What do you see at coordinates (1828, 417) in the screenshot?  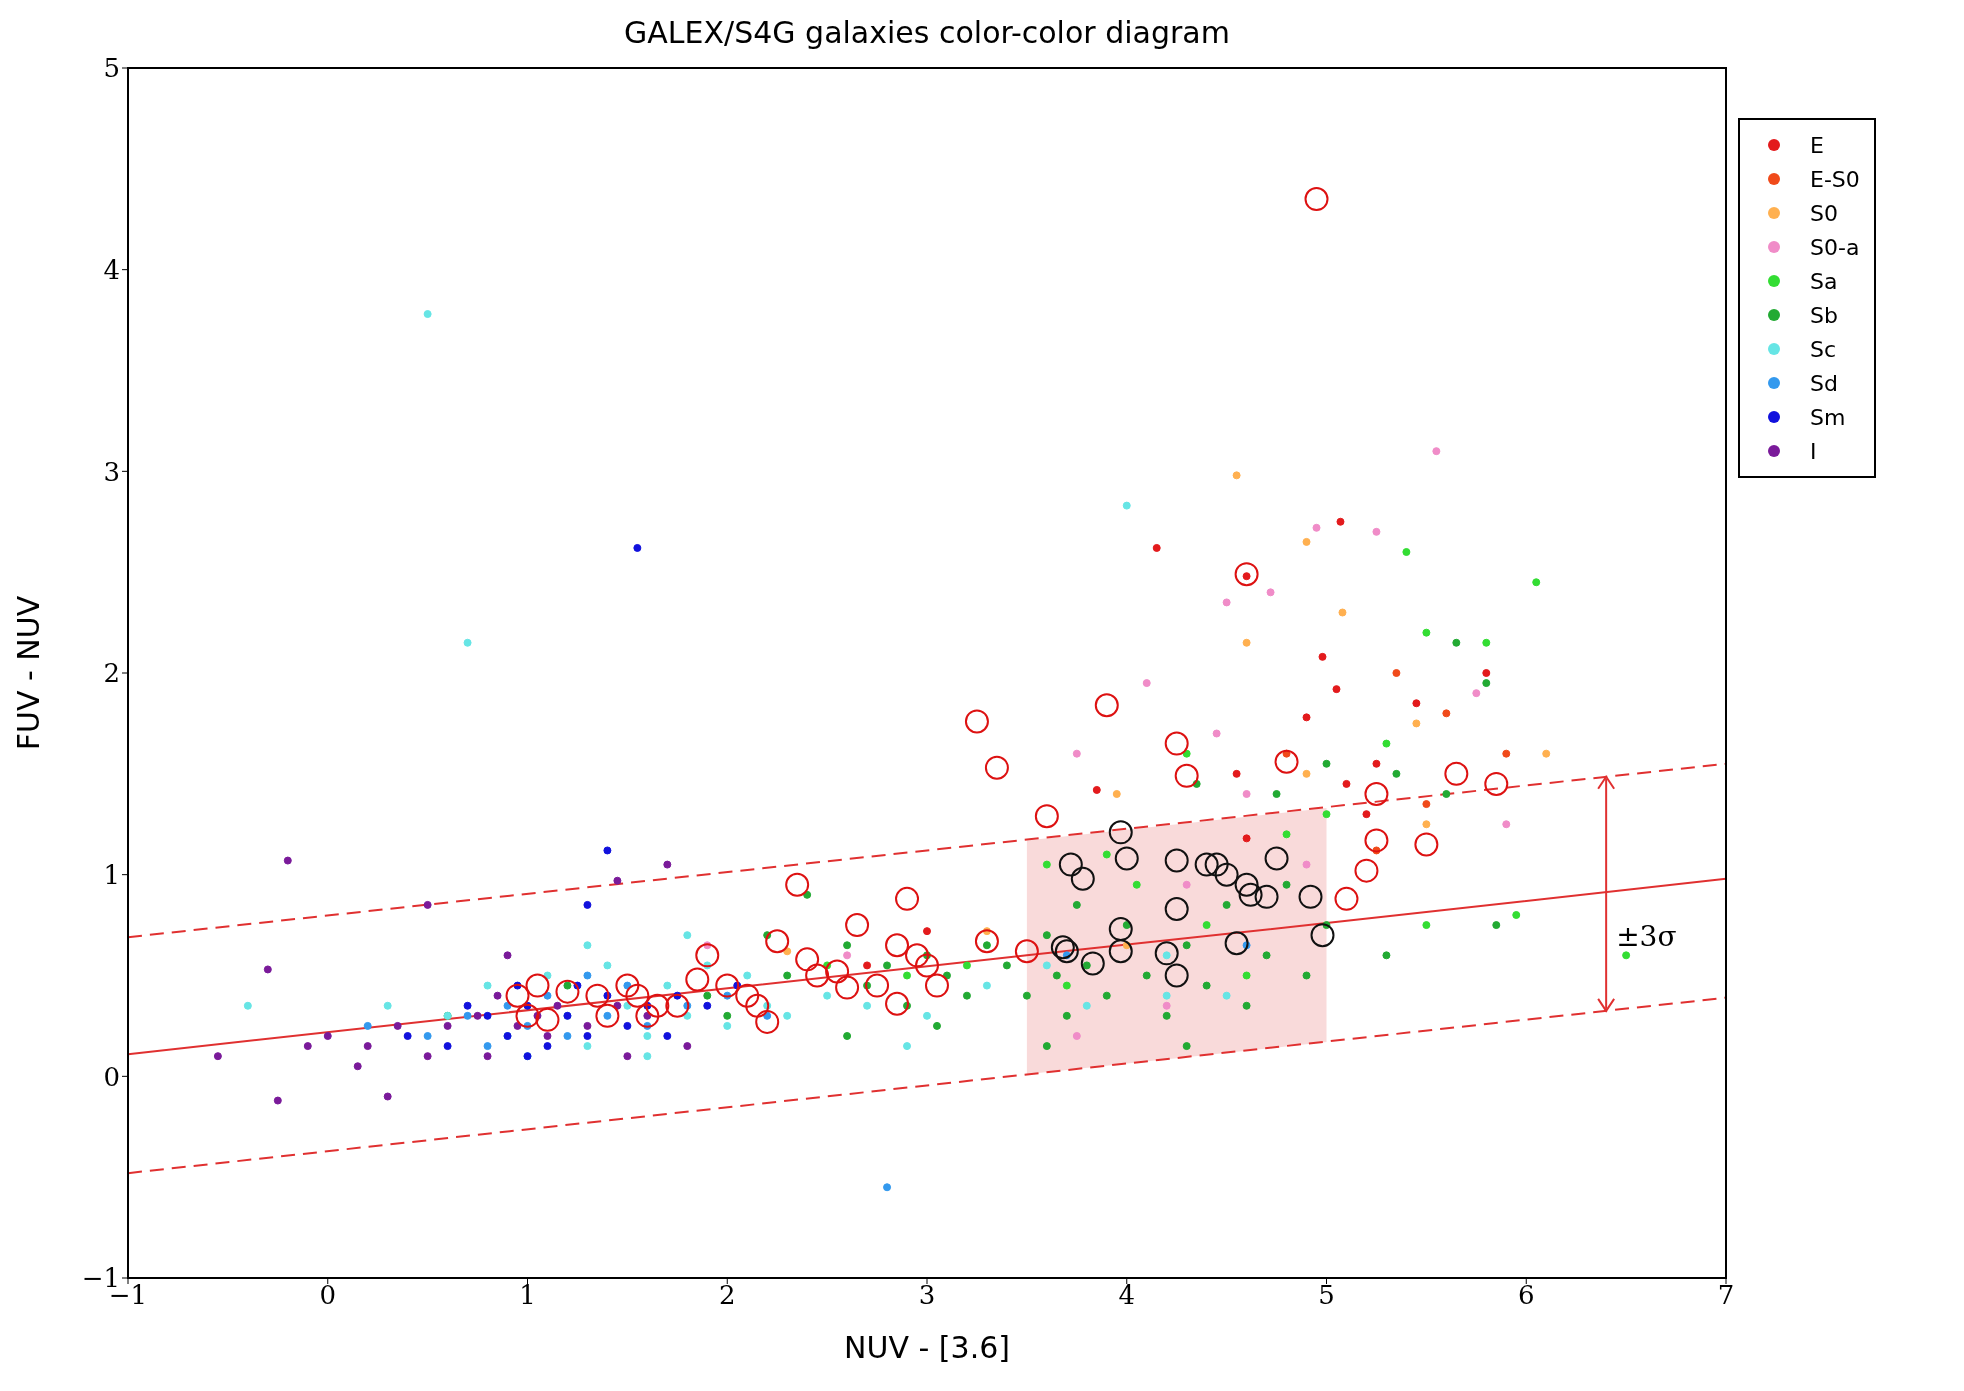 I see `legend-label: Sm` at bounding box center [1828, 417].